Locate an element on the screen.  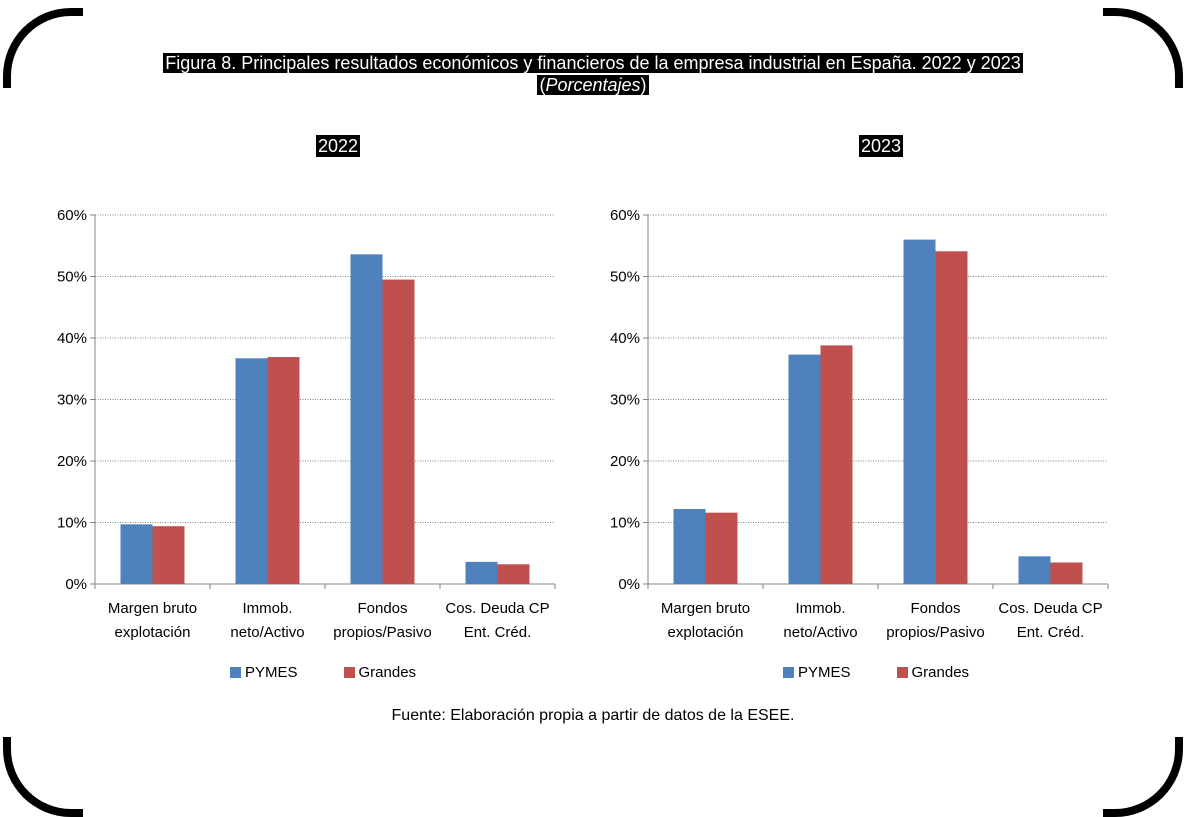
chart-title-2022: 2022 is located at coordinates (338, 146).